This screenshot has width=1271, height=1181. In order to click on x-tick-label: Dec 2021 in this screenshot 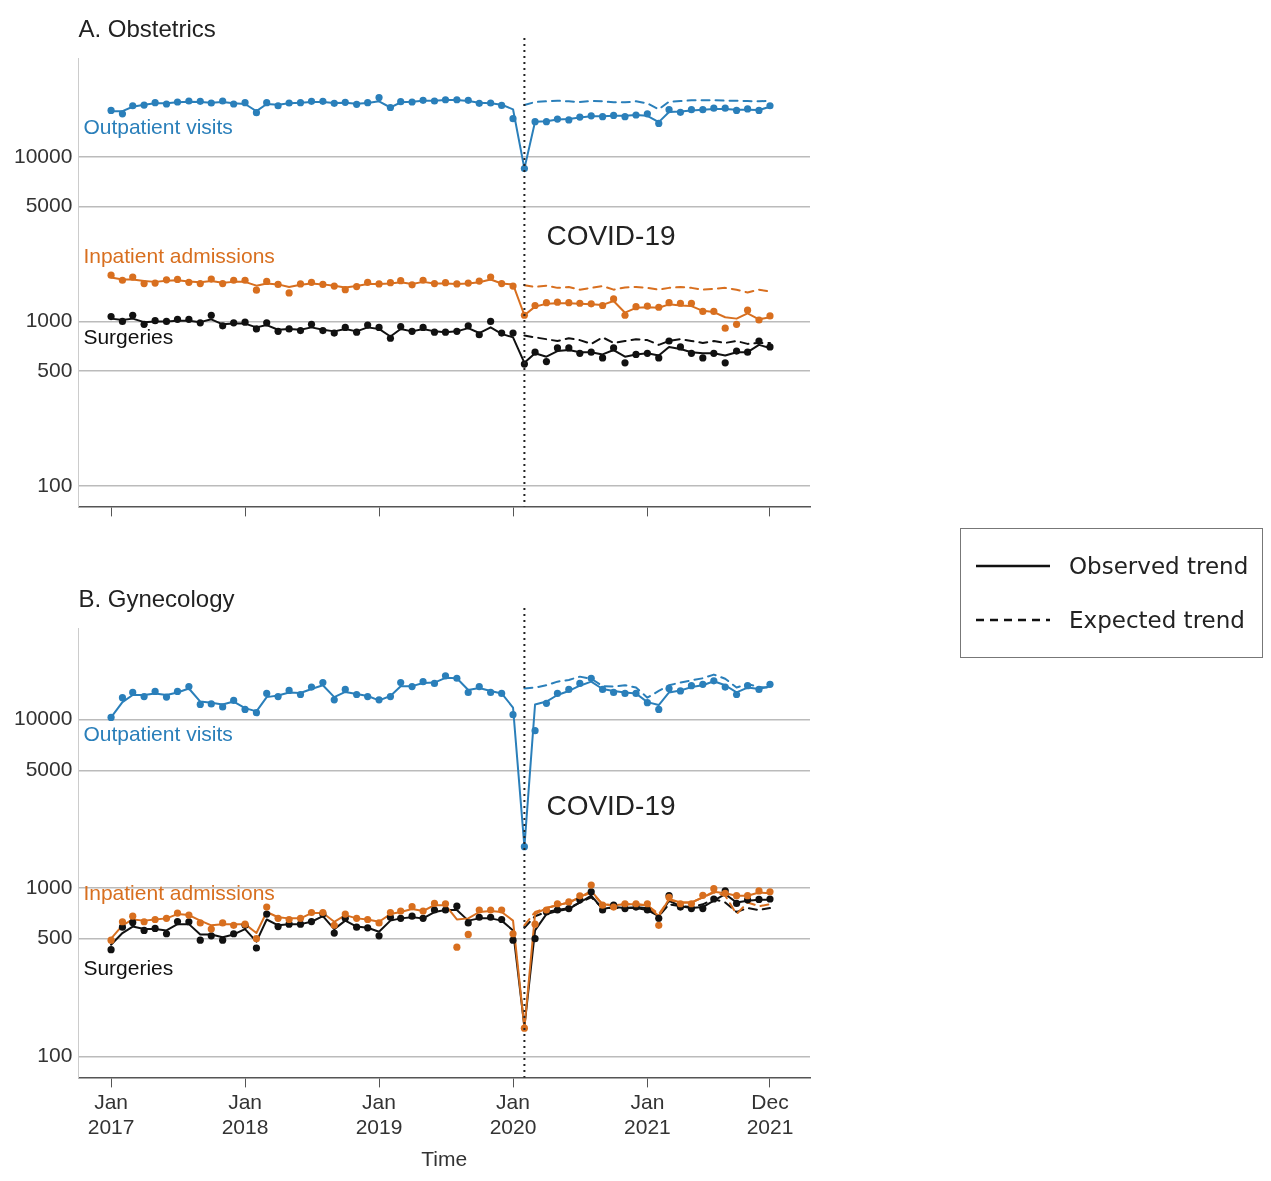, I will do `click(770, 1113)`.